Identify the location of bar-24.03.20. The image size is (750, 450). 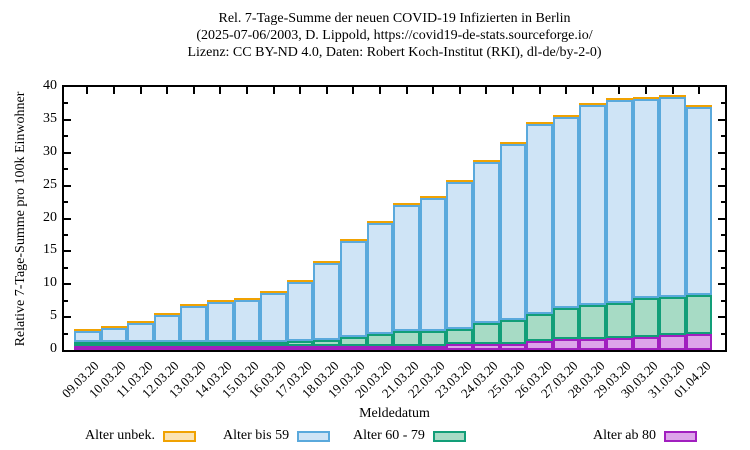
(486, 255).